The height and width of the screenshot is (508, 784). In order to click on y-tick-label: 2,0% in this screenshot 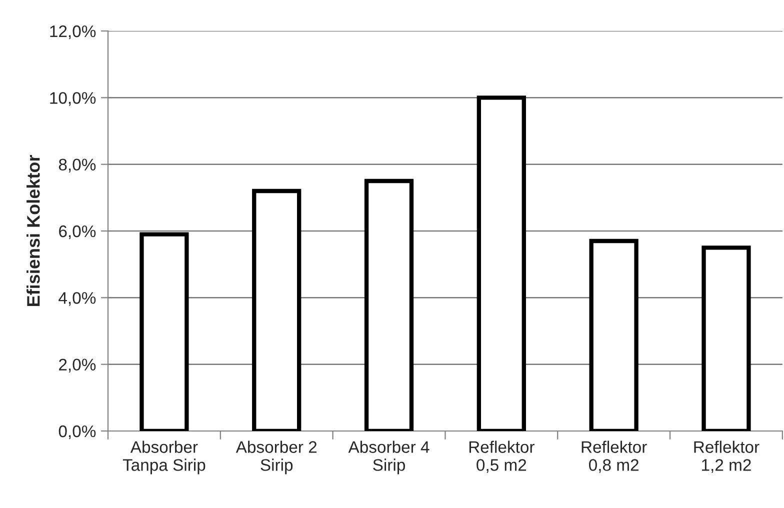, I will do `click(77, 365)`.